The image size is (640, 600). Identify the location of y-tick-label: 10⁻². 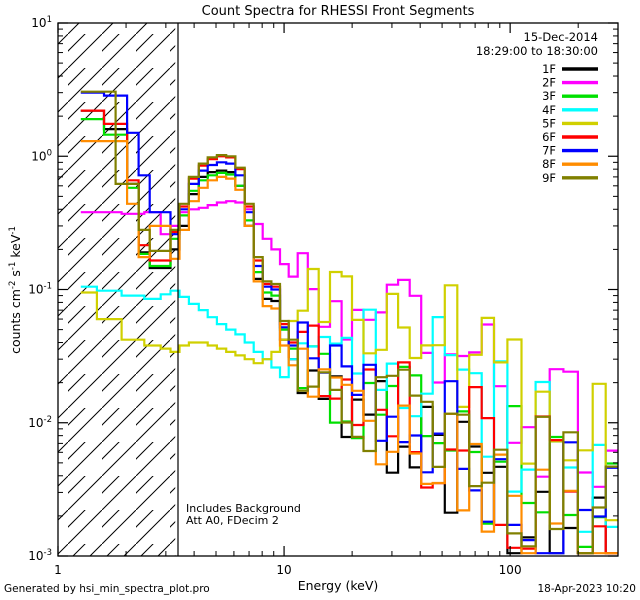
(40, 422).